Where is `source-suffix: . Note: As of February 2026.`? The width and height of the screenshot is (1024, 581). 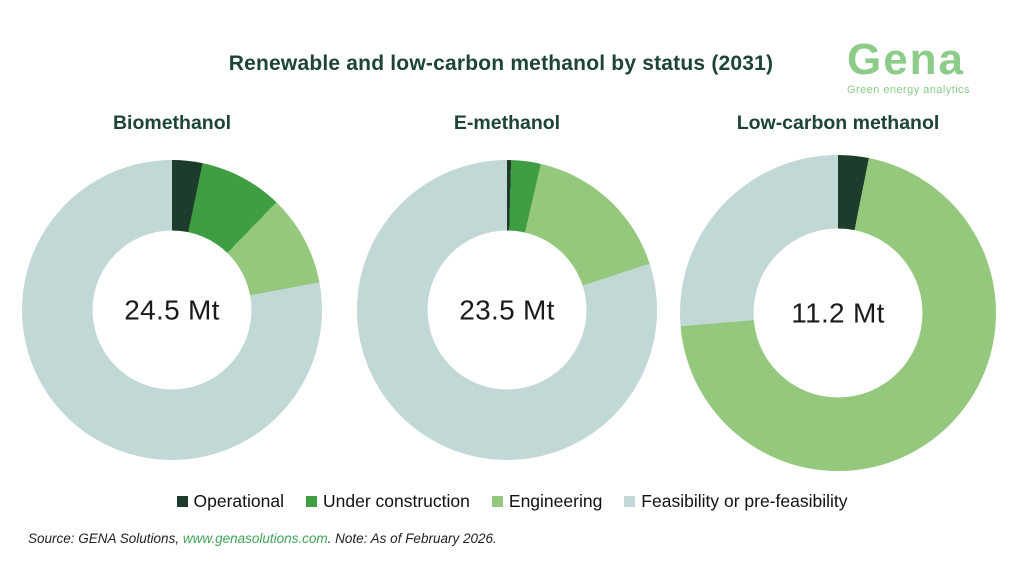
source-suffix: . Note: As of February 2026. is located at coordinates (412, 538).